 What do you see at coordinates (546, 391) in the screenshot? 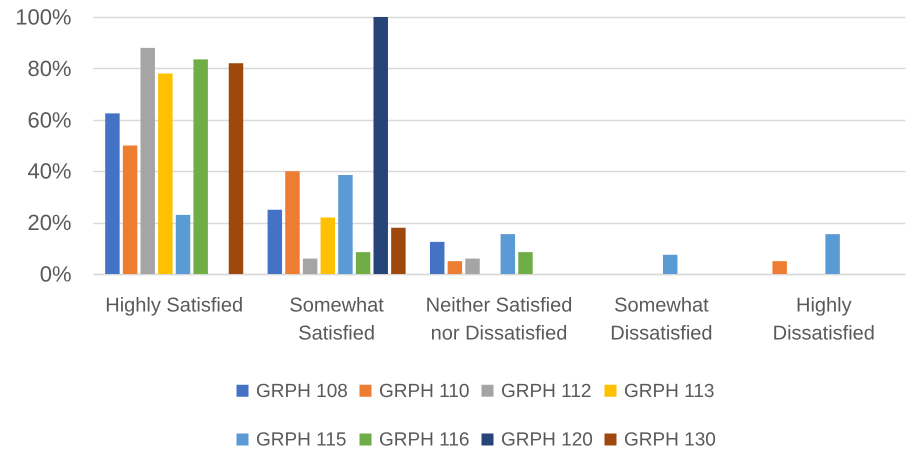
I see `legend-label: GRPH 112` at bounding box center [546, 391].